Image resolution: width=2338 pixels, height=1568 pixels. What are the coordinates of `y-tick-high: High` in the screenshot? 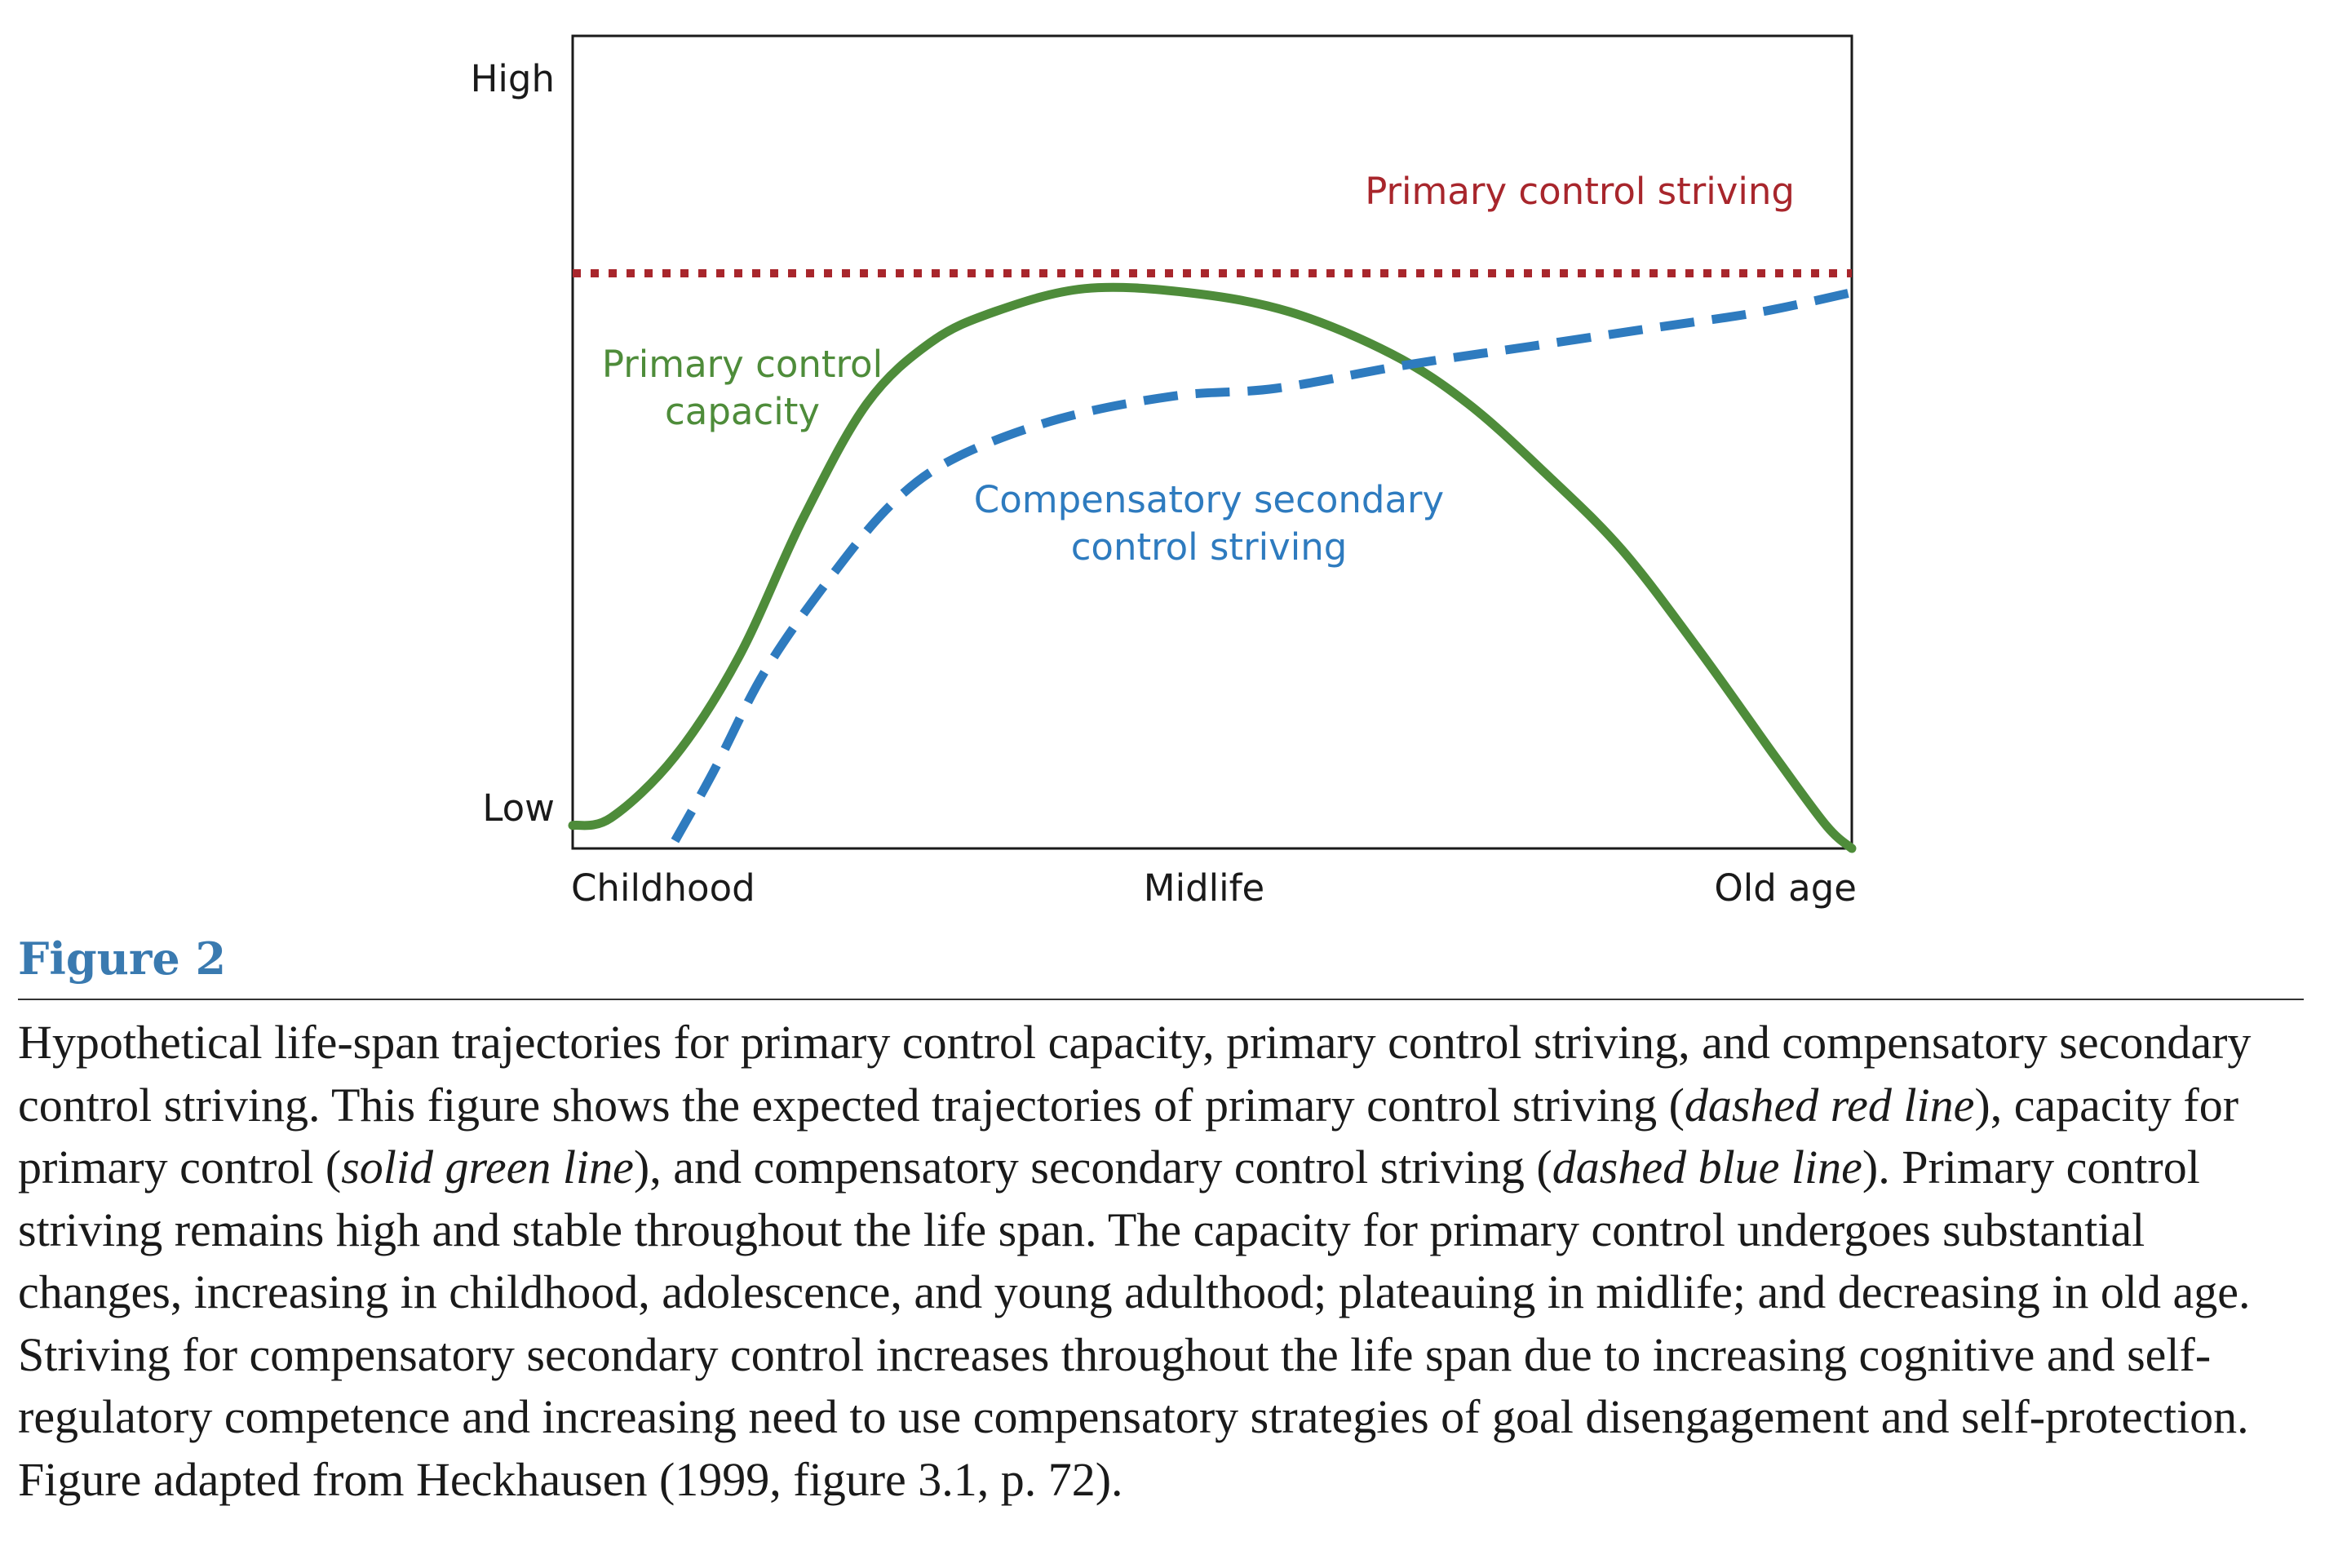 It's located at (513, 78).